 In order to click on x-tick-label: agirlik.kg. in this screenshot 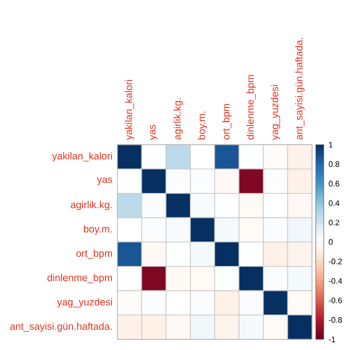, I will do `click(178, 119)`.